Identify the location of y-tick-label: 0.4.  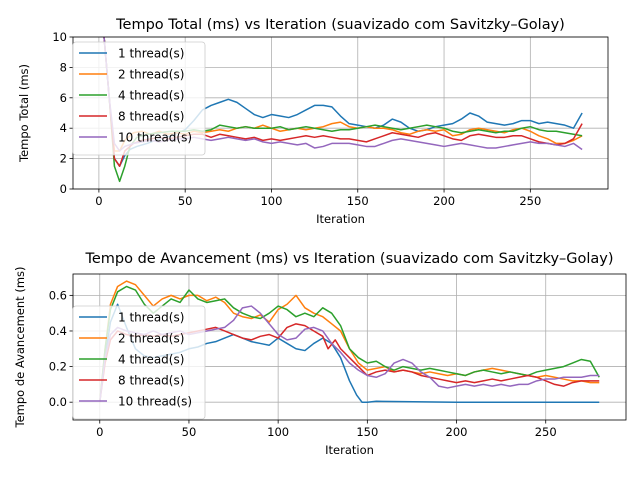
(58, 331).